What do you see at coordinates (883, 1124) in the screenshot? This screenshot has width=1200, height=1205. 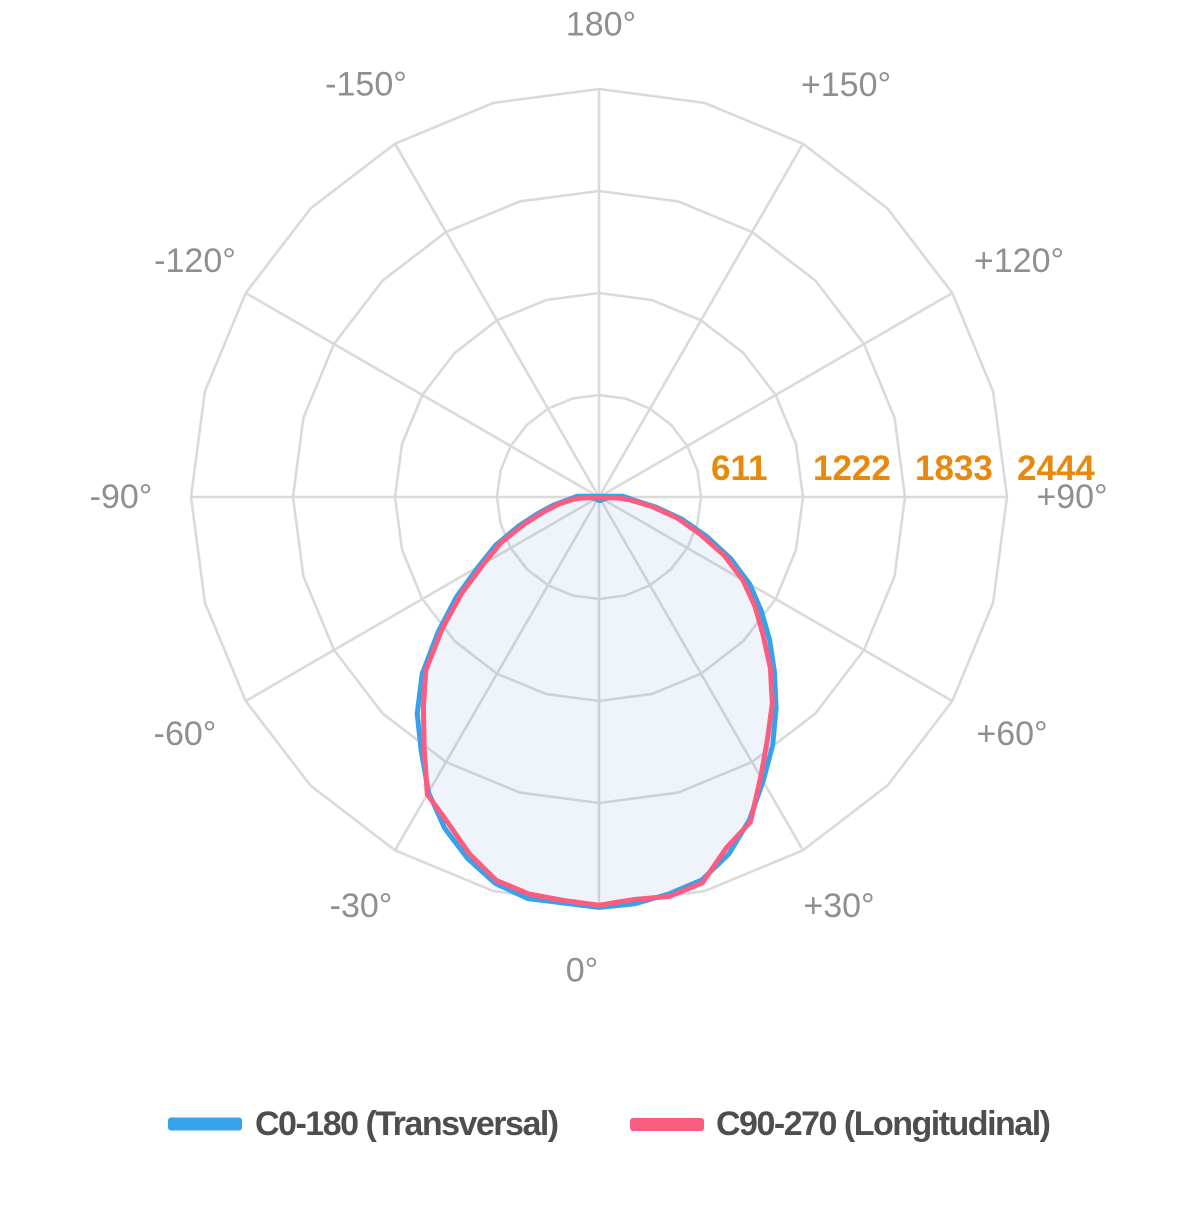 I see `svg-text: C90-270 (Longitudinal)` at bounding box center [883, 1124].